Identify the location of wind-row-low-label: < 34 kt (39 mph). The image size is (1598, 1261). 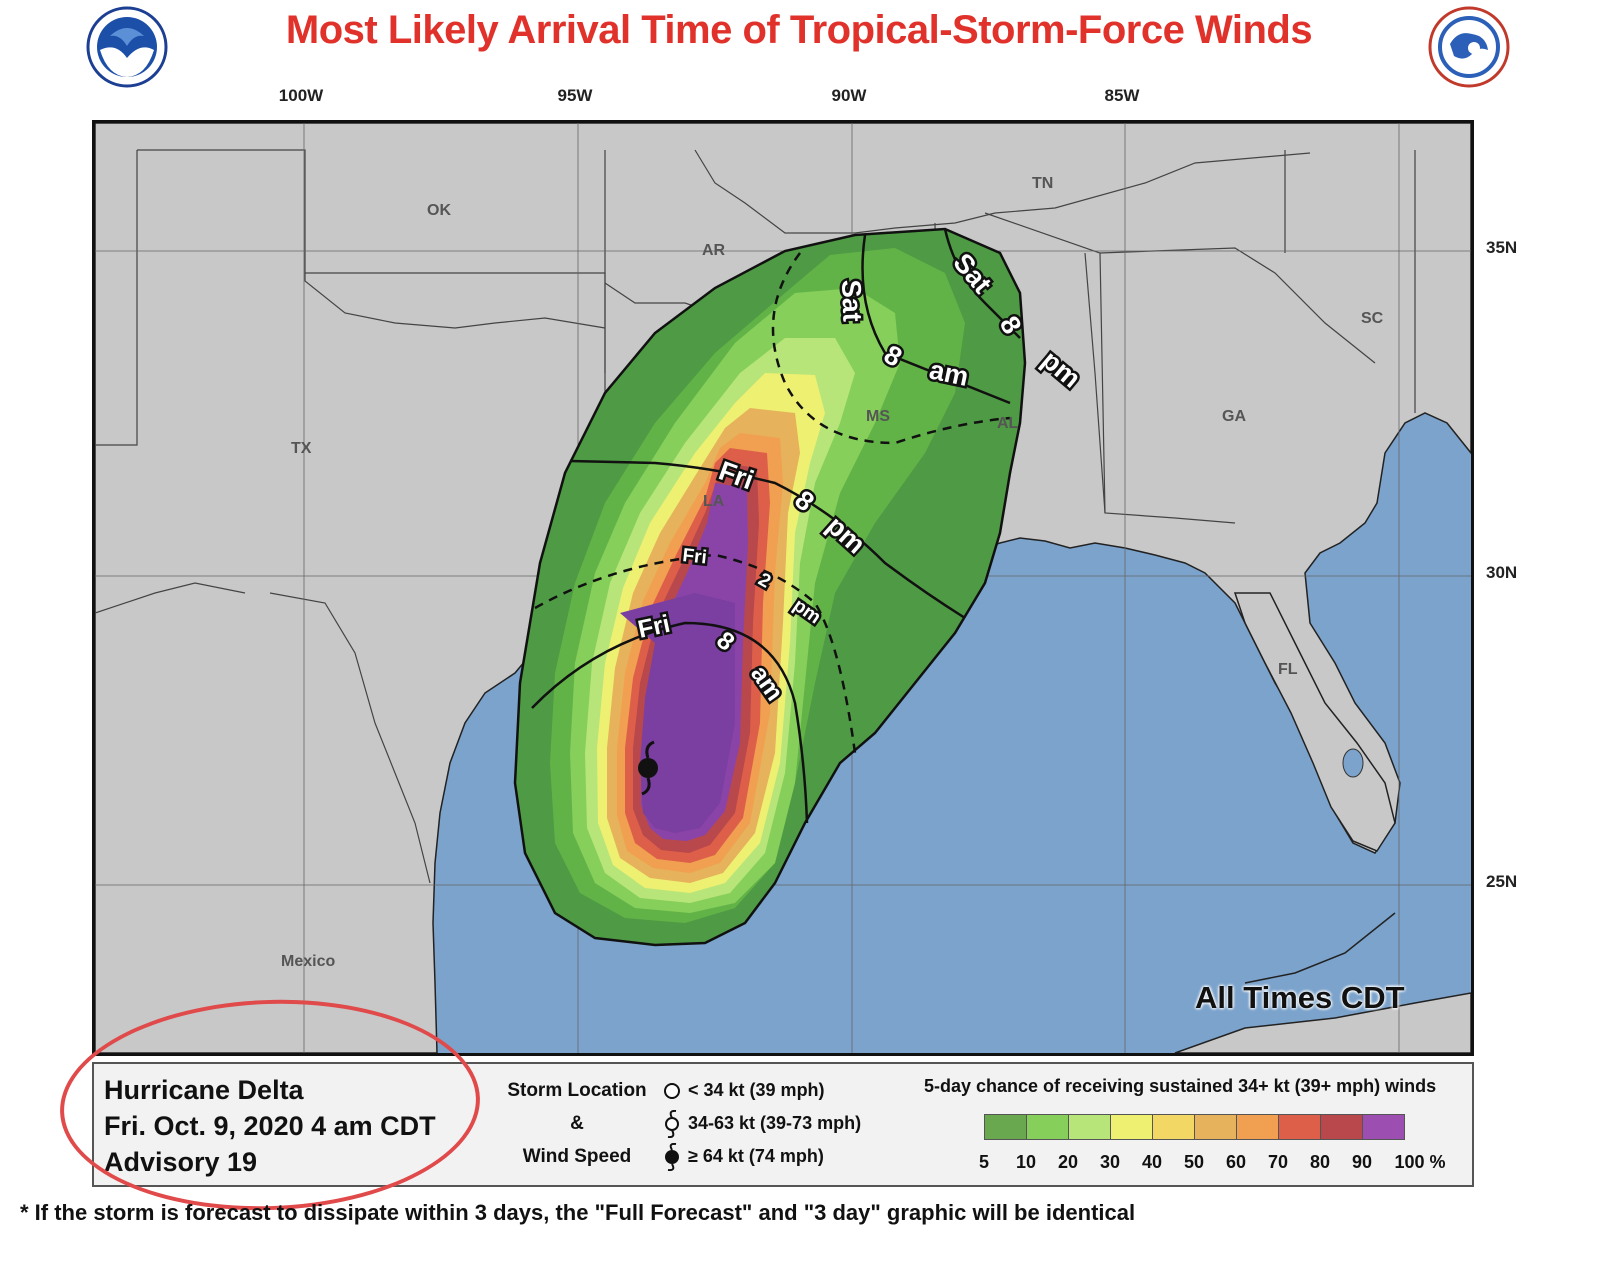
(756, 1090).